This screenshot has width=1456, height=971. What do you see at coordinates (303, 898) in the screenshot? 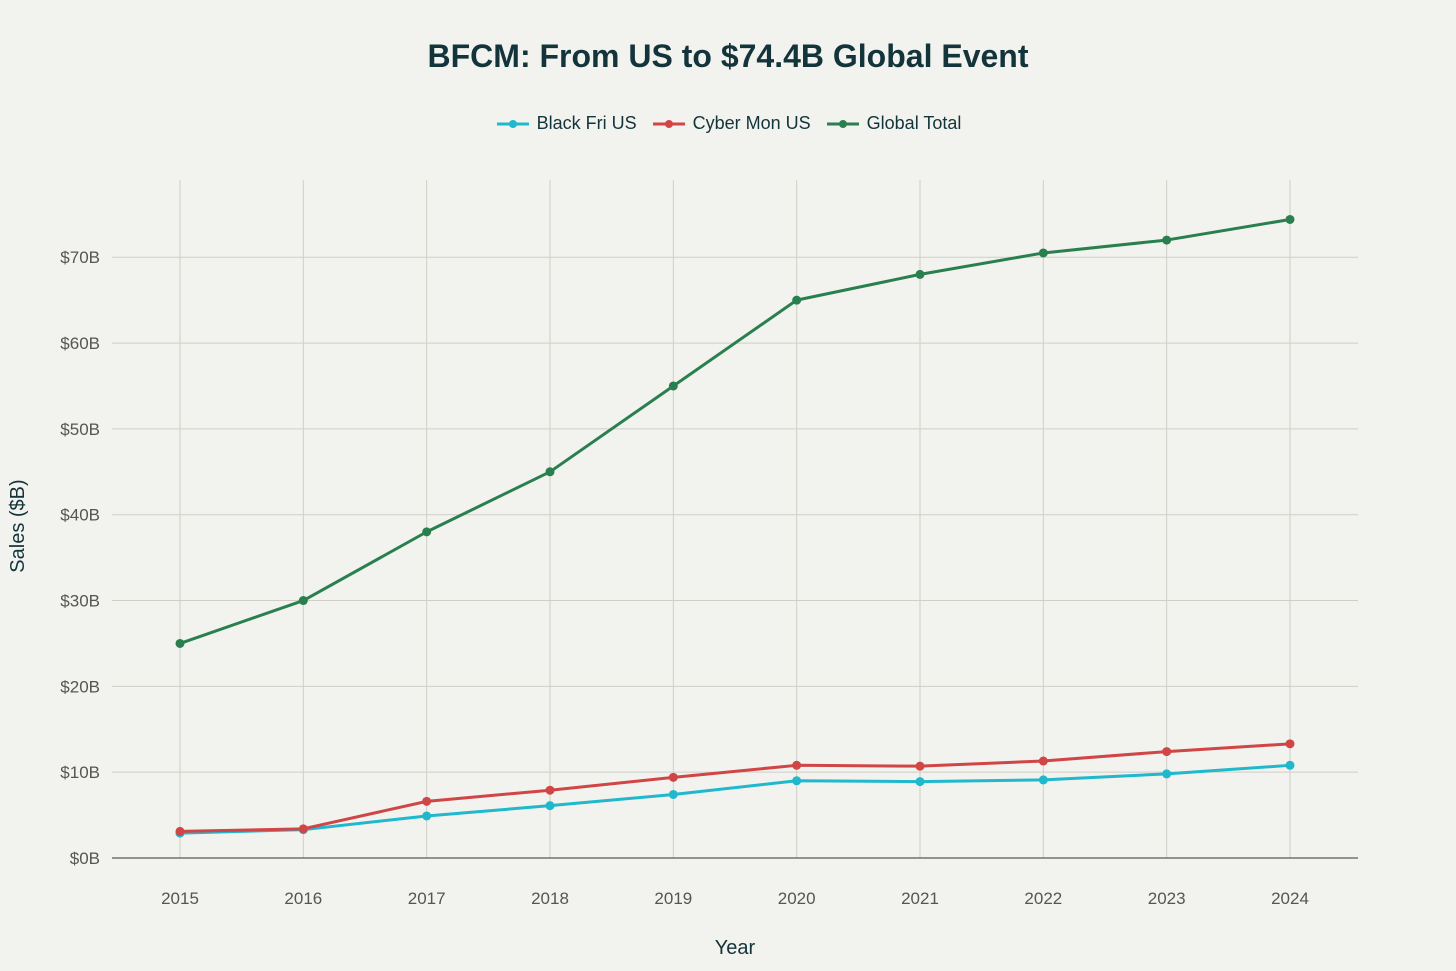
I see `x-tick-label: 2016` at bounding box center [303, 898].